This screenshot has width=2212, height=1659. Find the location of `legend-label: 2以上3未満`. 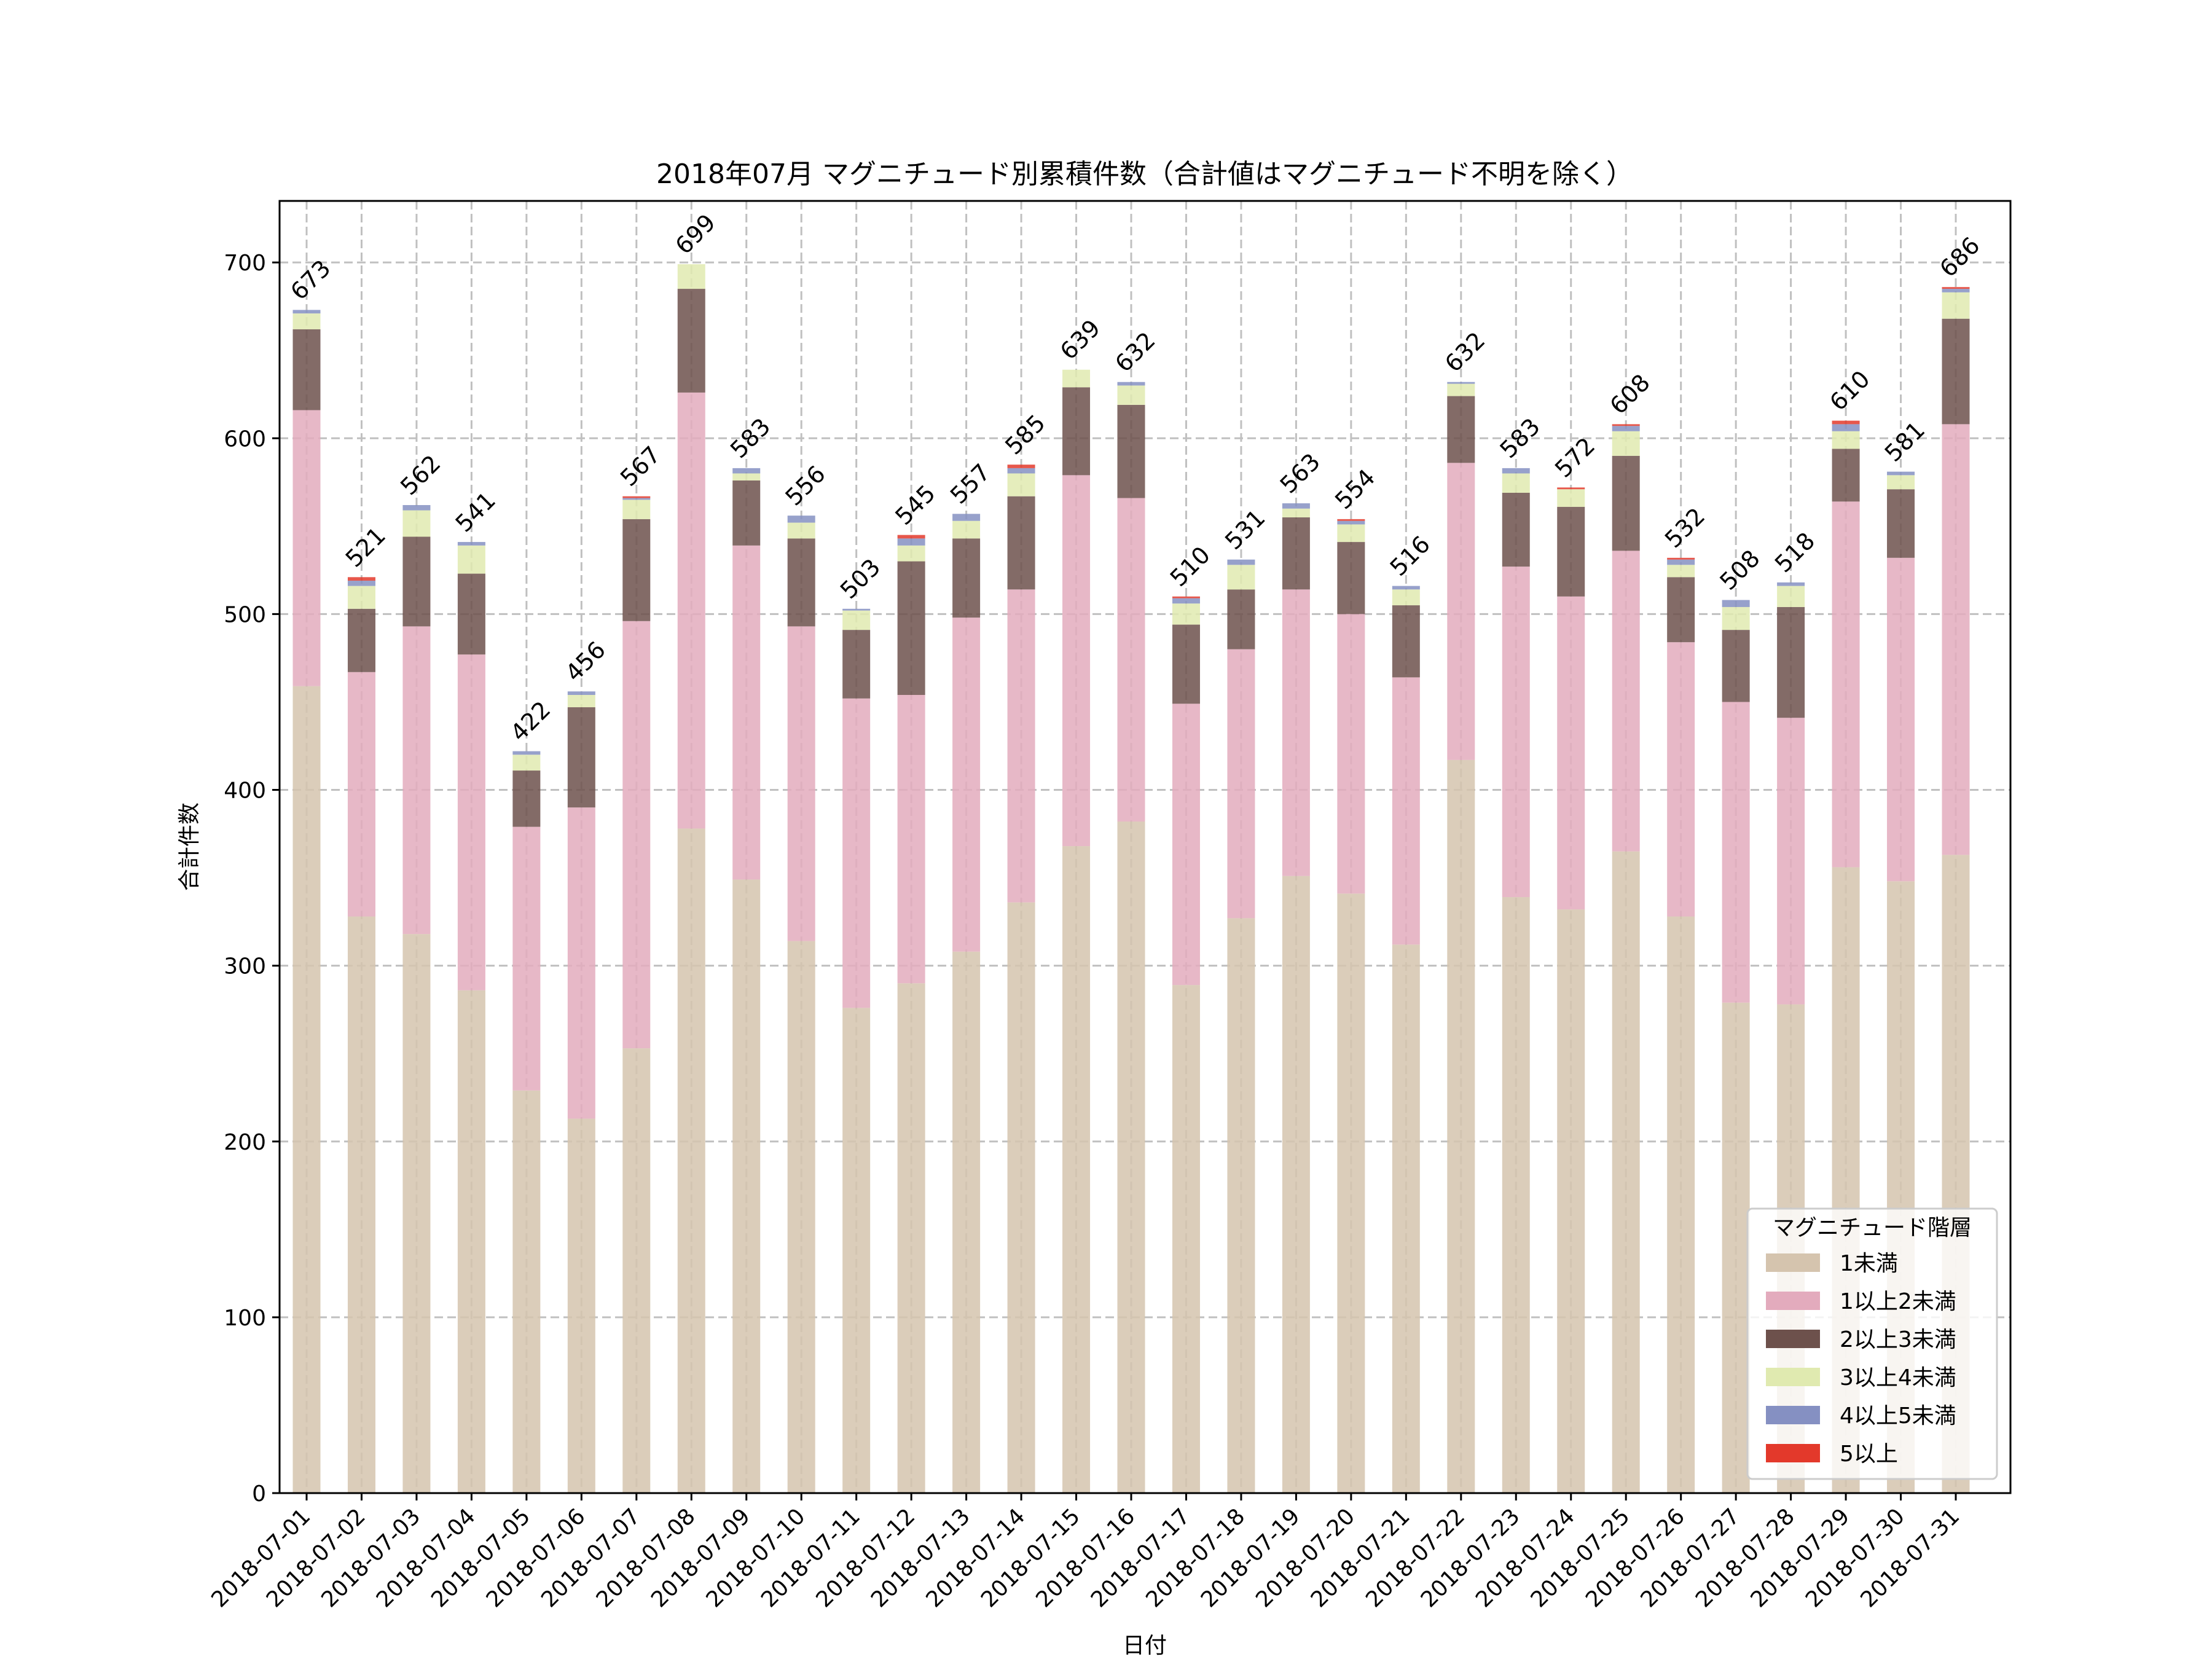

legend-label: 2以上3未満 is located at coordinates (1898, 1339).